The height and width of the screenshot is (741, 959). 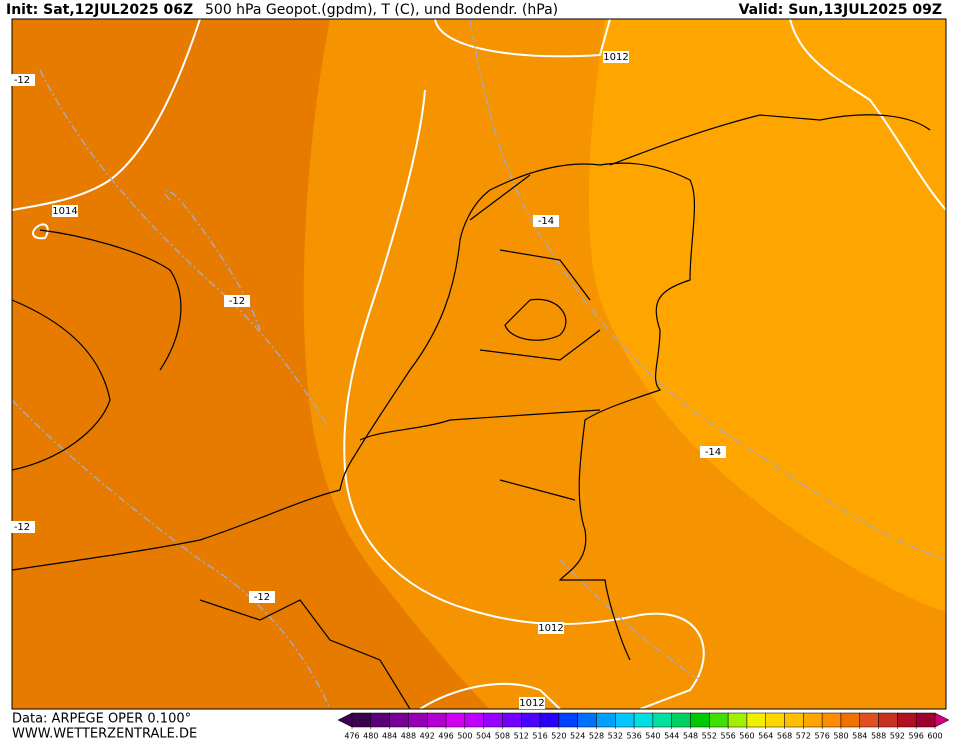 I want to click on colorbar-tick-label: 536, so click(x=633, y=736).